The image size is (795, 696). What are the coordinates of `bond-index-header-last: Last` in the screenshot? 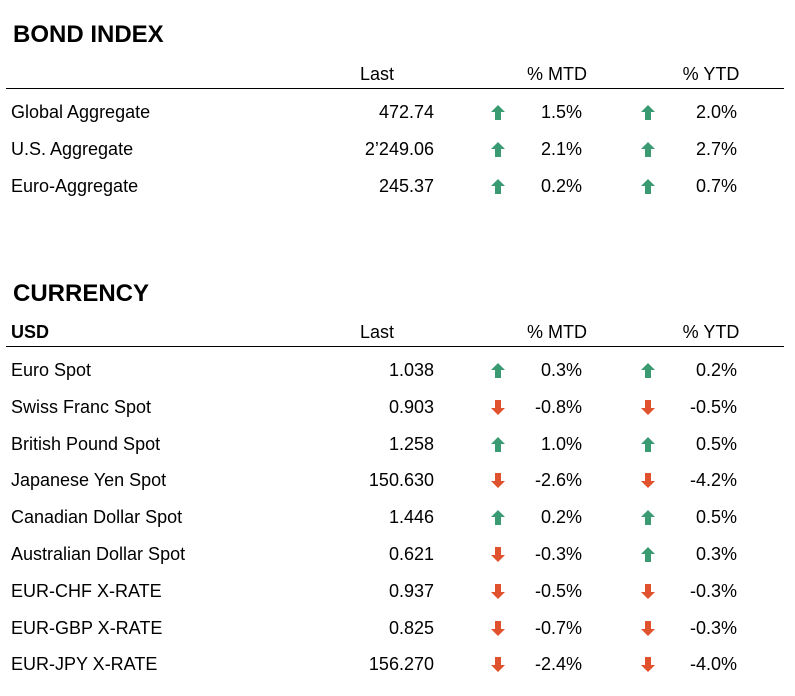 It's located at (377, 74).